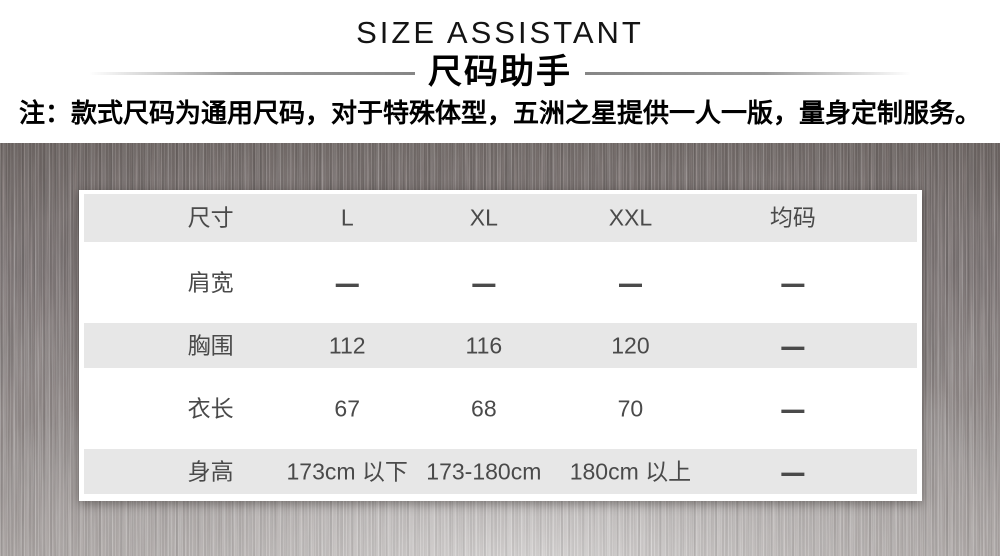 The image size is (1000, 556). I want to click on cell-value: 112, so click(347, 345).